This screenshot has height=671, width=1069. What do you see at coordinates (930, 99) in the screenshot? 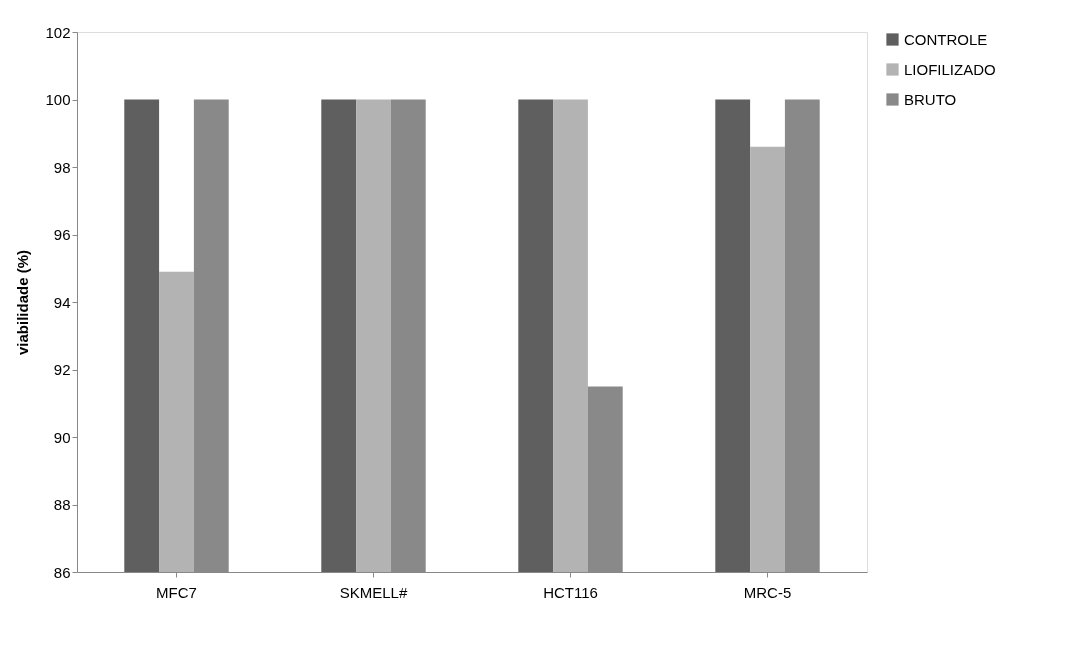
I see `legend-label: BRUTO` at bounding box center [930, 99].